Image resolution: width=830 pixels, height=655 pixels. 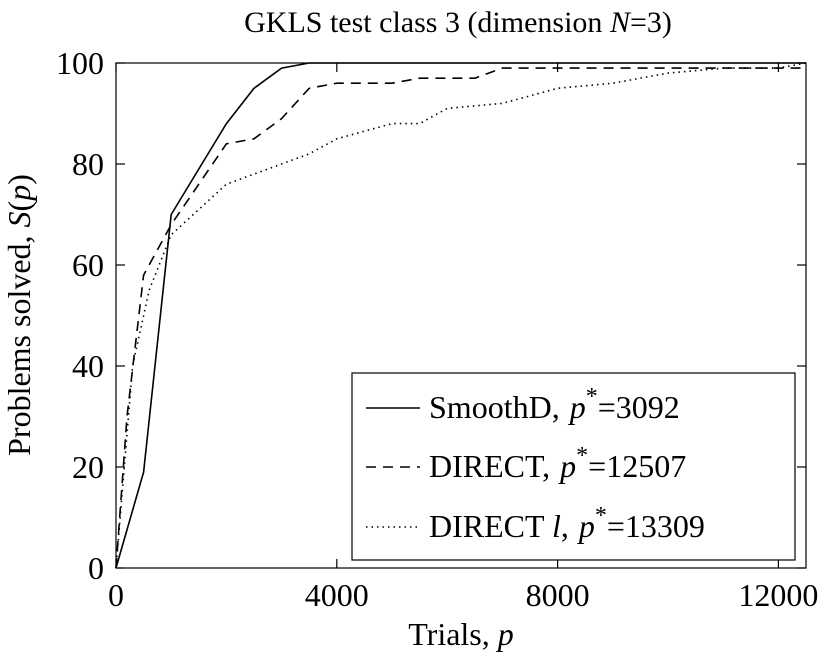 What do you see at coordinates (639, 407) in the screenshot?
I see `legend-label-smoothd-value: =3092` at bounding box center [639, 407].